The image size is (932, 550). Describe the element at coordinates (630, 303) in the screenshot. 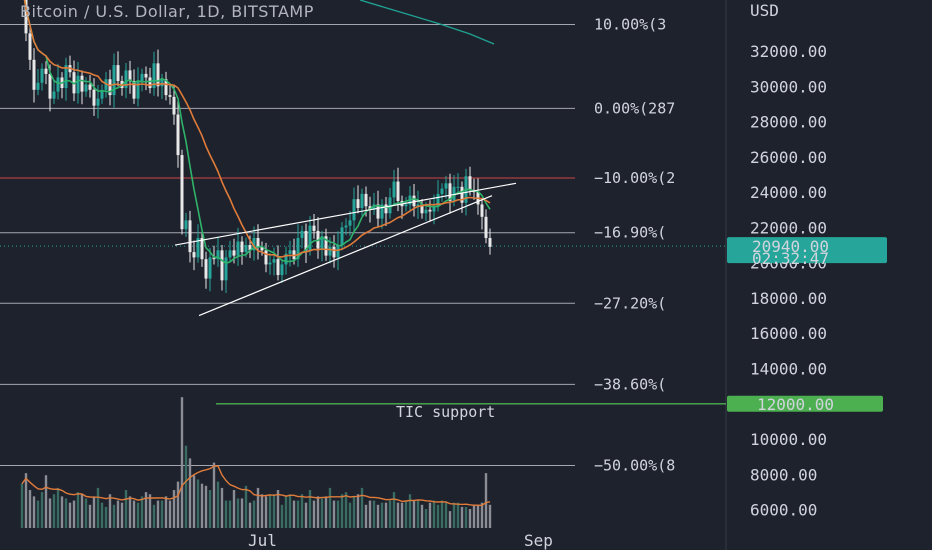

I see `fib-label: −27.20%(` at that location.